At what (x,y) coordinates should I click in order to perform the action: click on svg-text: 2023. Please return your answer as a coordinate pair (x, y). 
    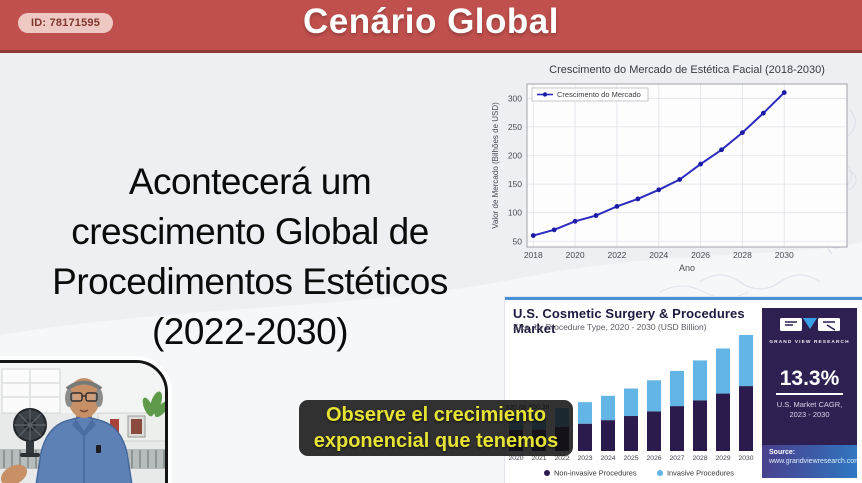
    Looking at the image, I should click on (584, 458).